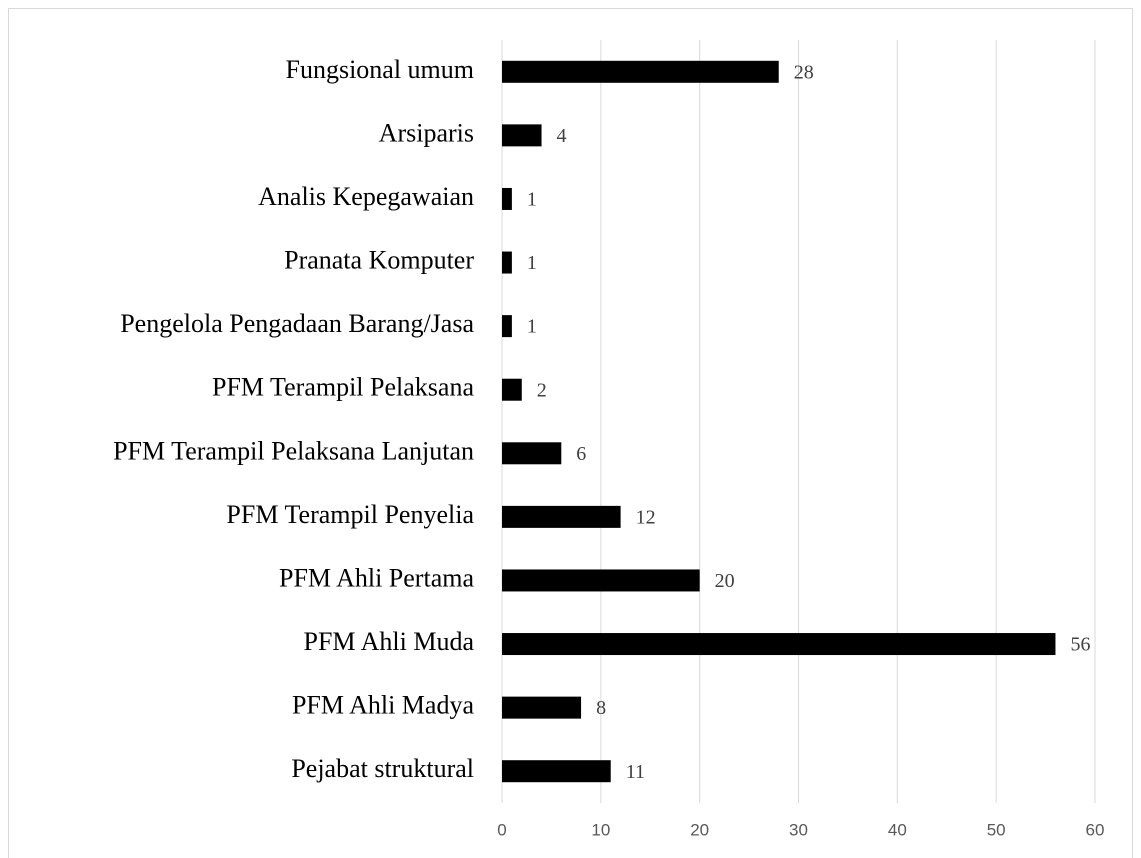  I want to click on x-tick-label: 0, so click(501, 829).